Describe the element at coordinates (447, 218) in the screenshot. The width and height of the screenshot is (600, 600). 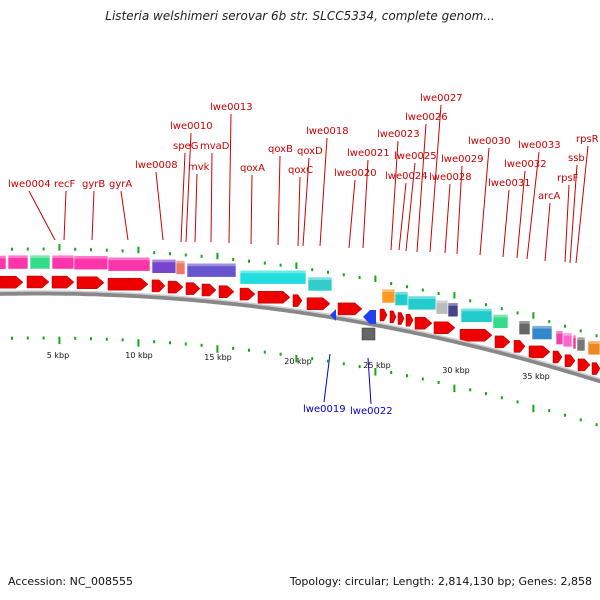
I see `leader-line-lwe0028` at that location.